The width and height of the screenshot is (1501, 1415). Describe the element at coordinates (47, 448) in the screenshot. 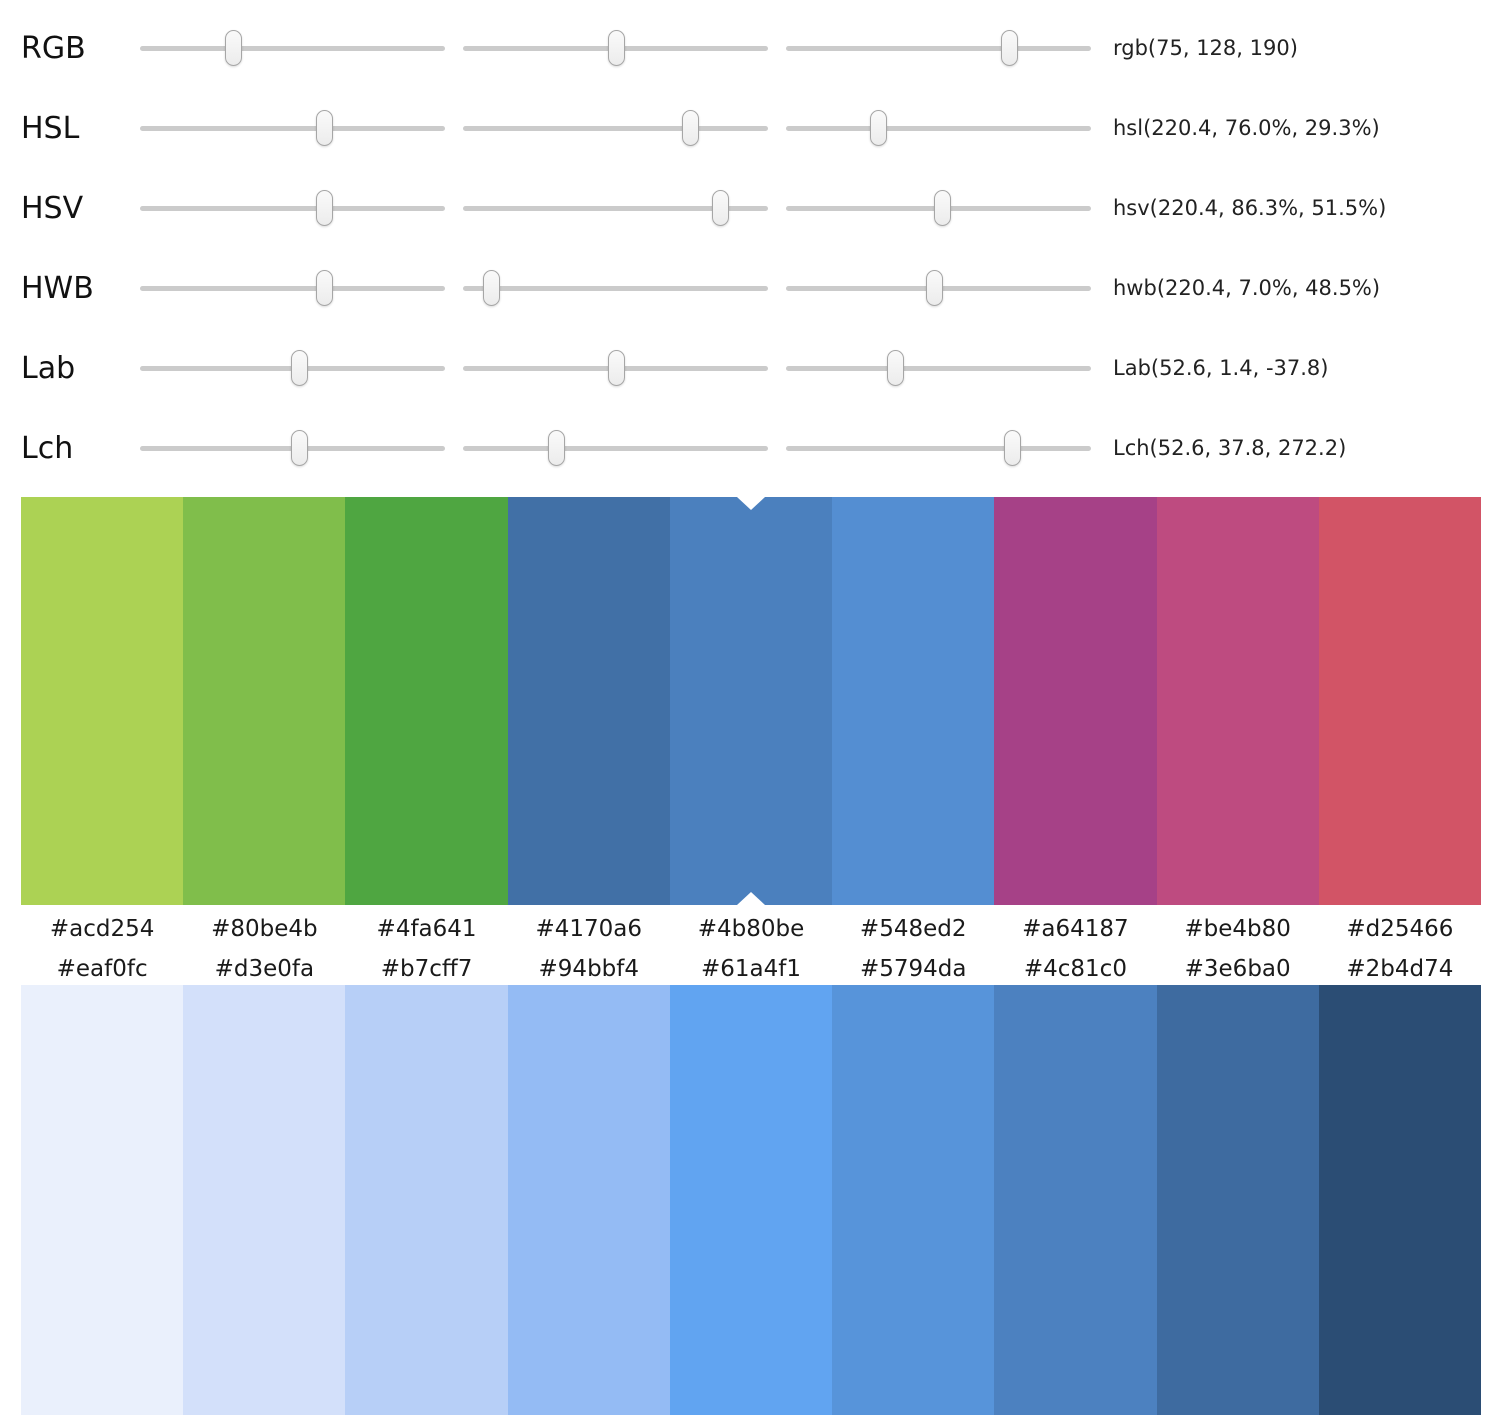

I see `colorspace-label: Lch` at that location.